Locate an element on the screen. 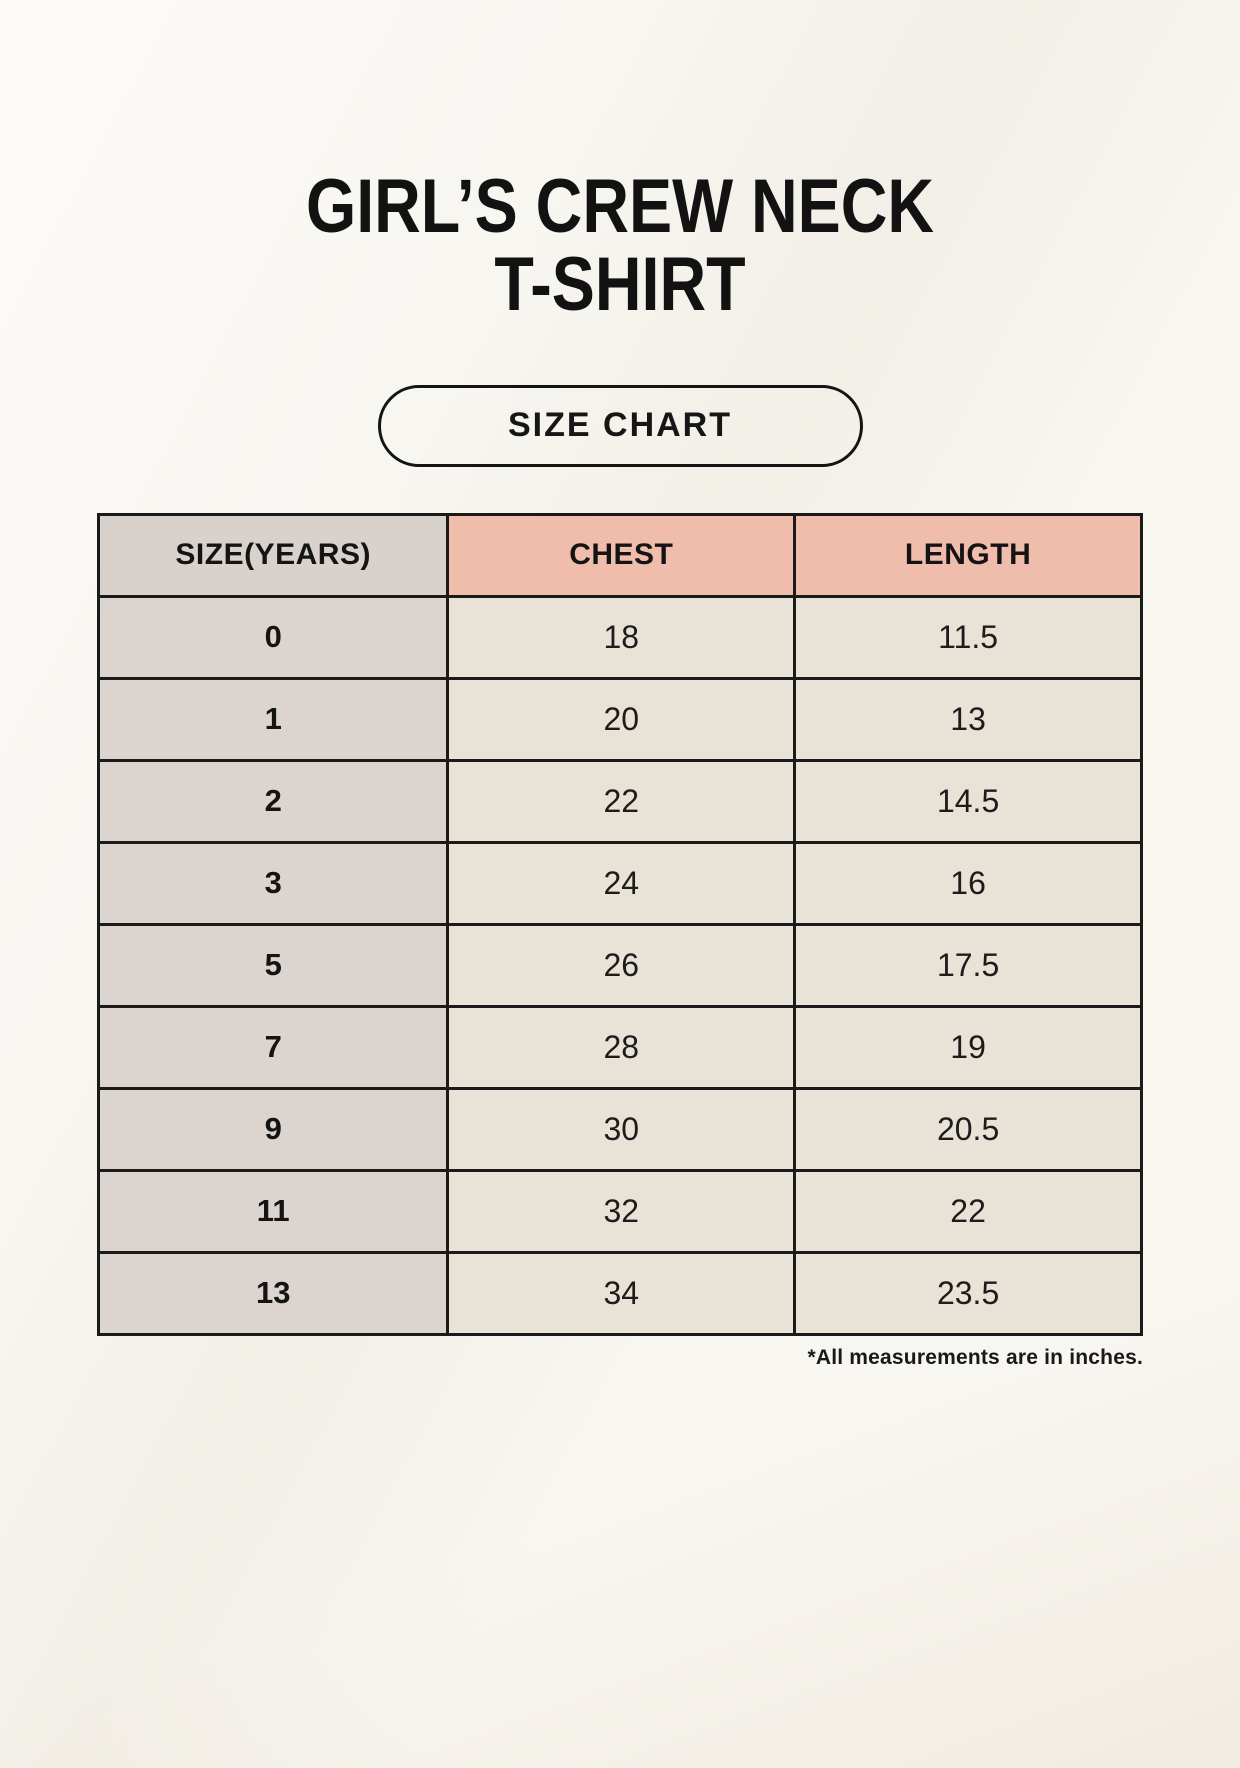 The width and height of the screenshot is (1240, 1768). chest-cell: 22 is located at coordinates (621, 801).